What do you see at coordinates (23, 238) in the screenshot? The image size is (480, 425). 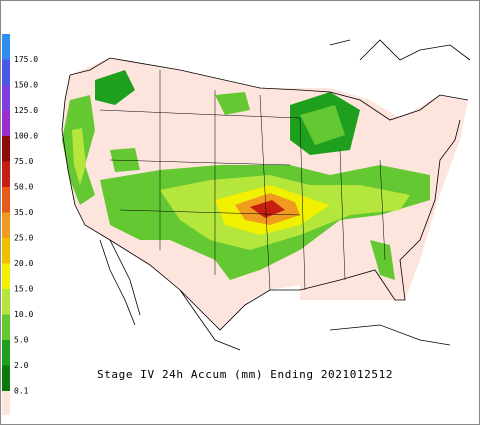 I see `legend-label: 25.0` at bounding box center [23, 238].